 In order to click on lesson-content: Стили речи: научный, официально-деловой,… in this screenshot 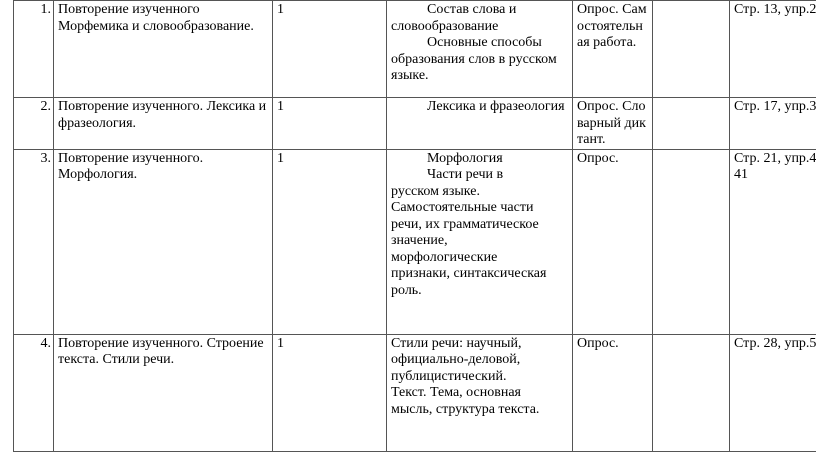, I will do `click(479, 392)`.